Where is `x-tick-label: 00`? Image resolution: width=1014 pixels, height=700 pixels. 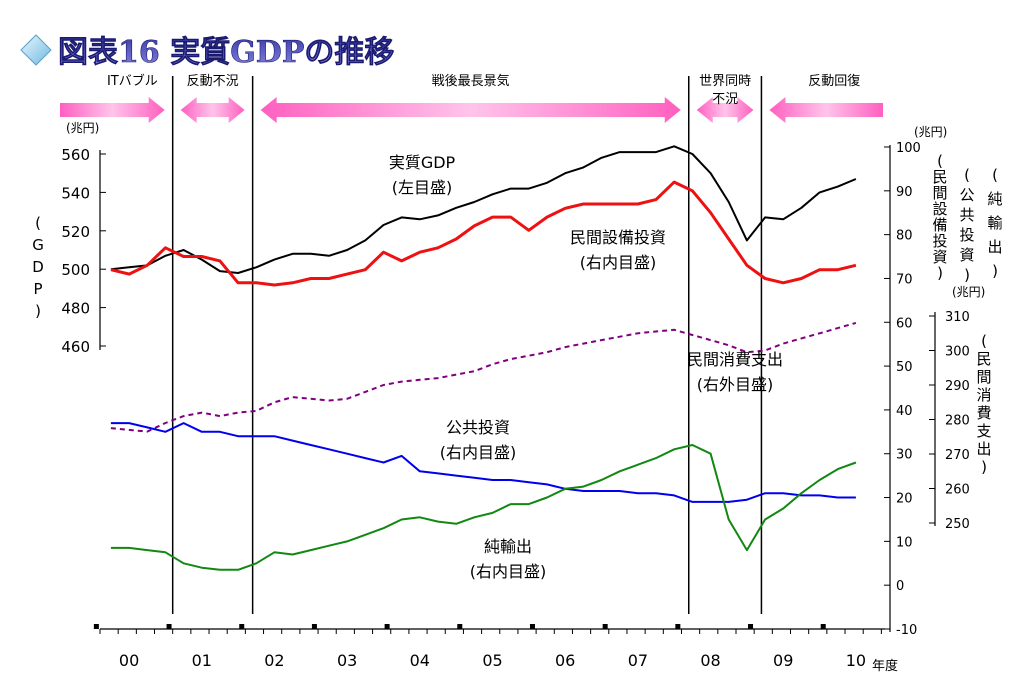
x-tick-label: 00 is located at coordinates (129, 660).